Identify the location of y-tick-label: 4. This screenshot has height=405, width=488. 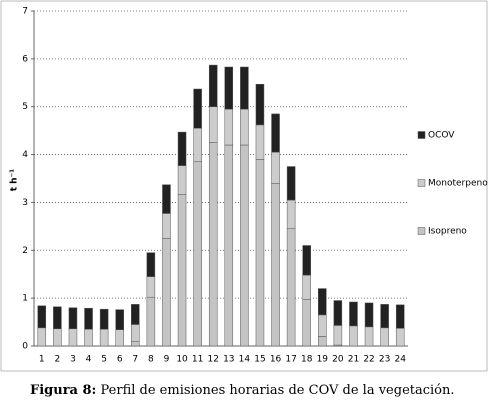
(25, 155).